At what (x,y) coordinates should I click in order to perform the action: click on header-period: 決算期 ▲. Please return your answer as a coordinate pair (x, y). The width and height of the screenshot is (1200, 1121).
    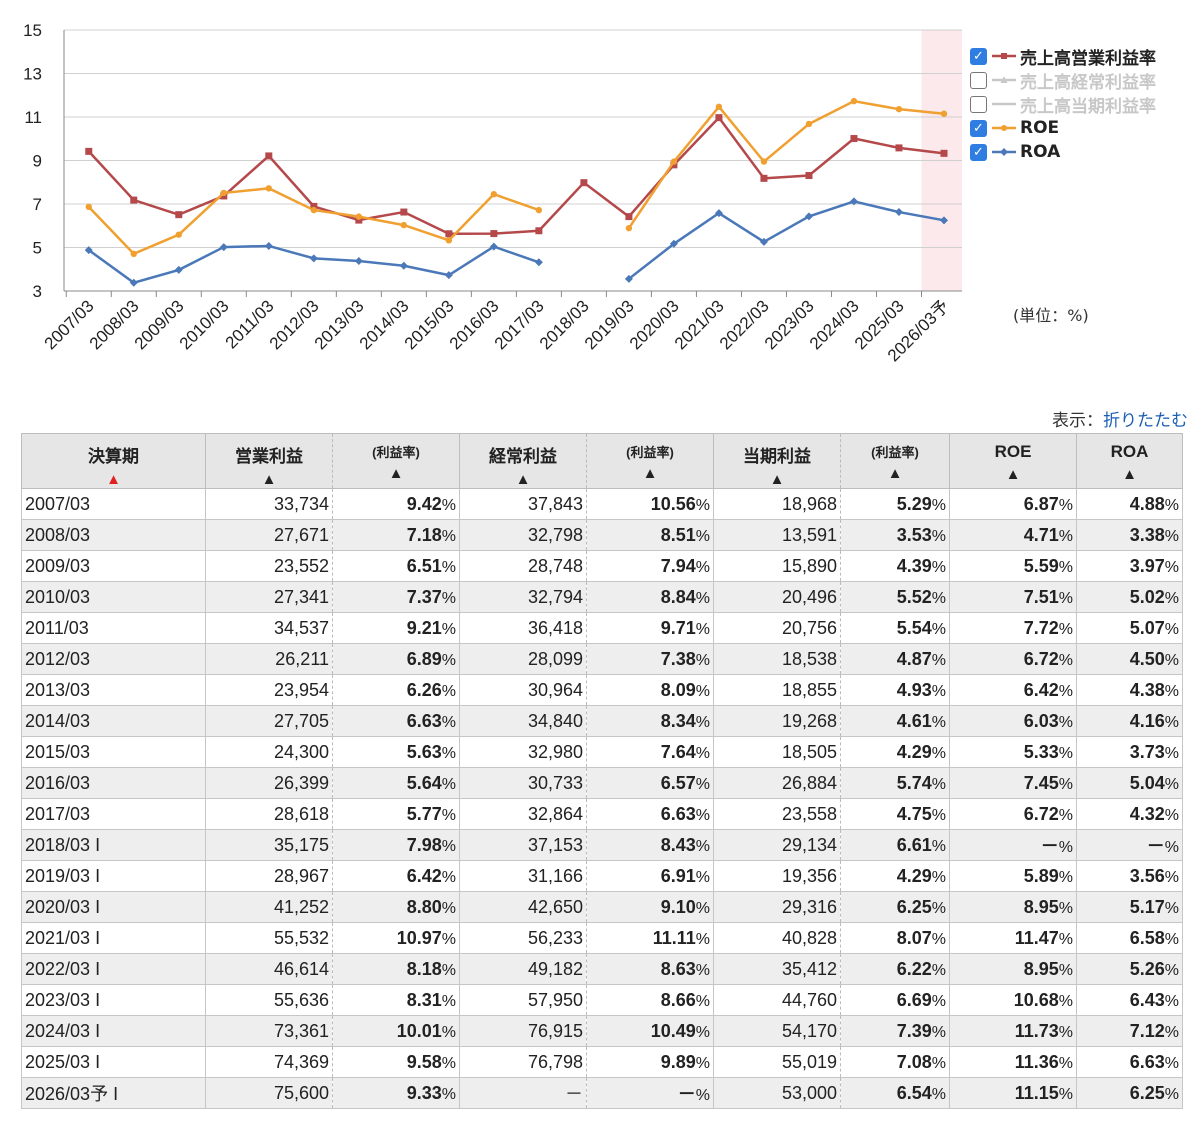
    Looking at the image, I should click on (113, 461).